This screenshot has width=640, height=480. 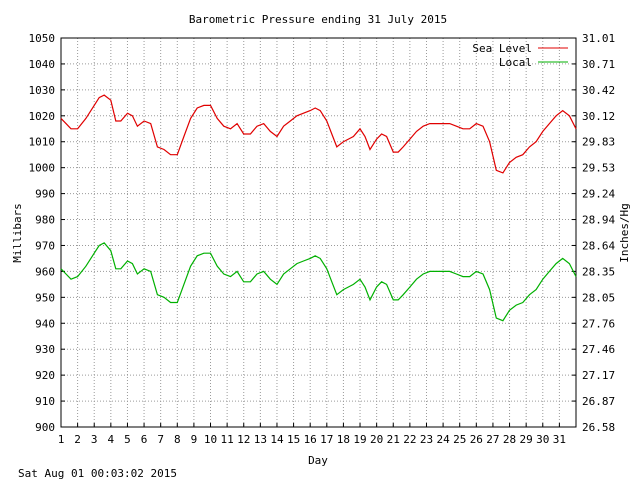 I want to click on y-tick-label-left: 960, so click(x=45, y=271).